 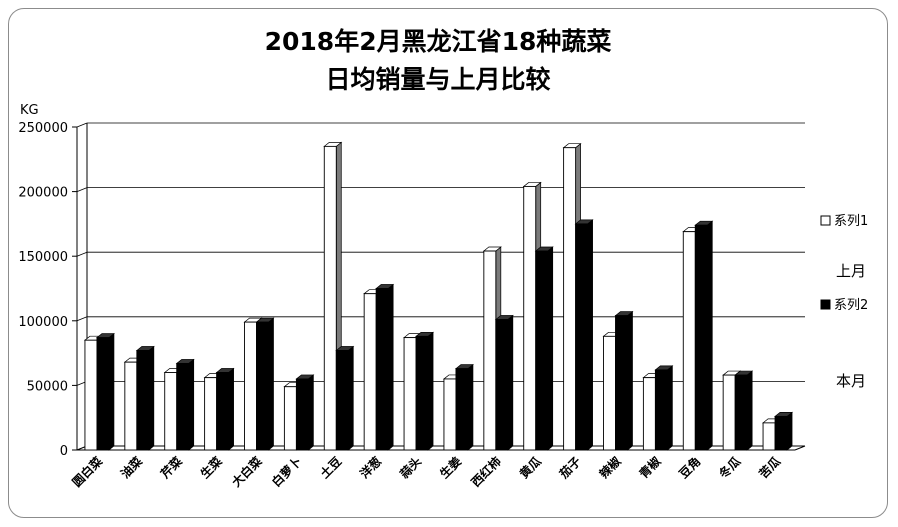 I want to click on floor-right-edge, so click(x=800, y=448).